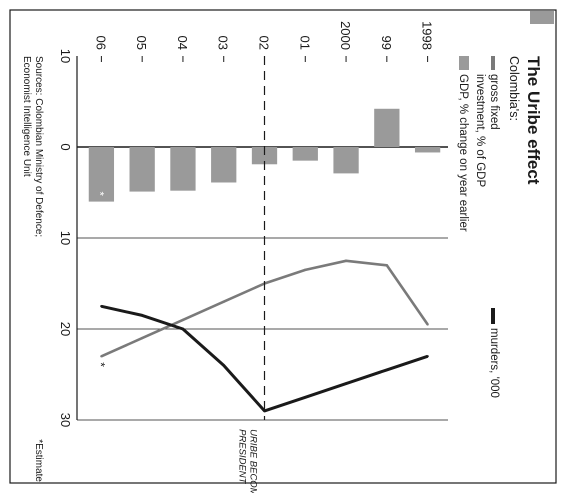 This screenshot has width=566, height=493. Describe the element at coordinates (346, 260) in the screenshot. I see `investment-point-2000` at that location.